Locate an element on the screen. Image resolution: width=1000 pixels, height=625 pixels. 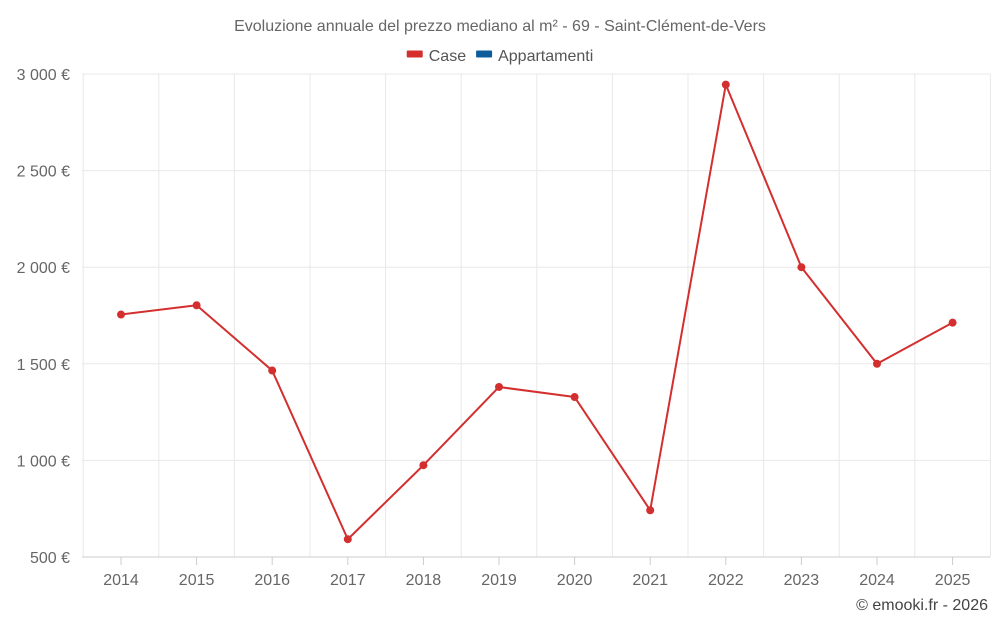
x-tick-label: 2015 is located at coordinates (197, 580).